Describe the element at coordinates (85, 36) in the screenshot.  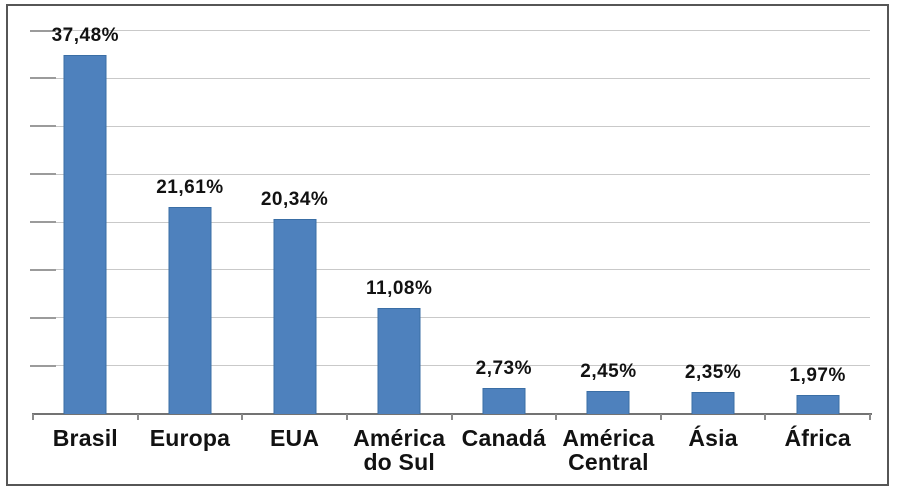
I see `value-label-brasil: 37,48%` at that location.